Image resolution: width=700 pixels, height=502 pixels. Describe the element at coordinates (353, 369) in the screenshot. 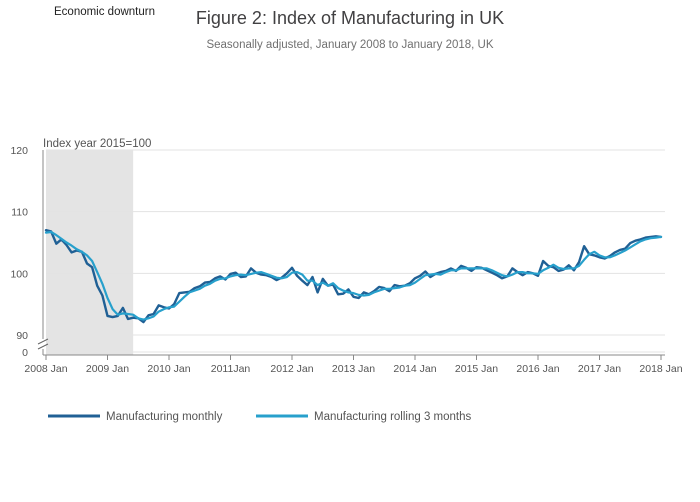

I see `x-tick-label-2013: 2013 Jan` at that location.